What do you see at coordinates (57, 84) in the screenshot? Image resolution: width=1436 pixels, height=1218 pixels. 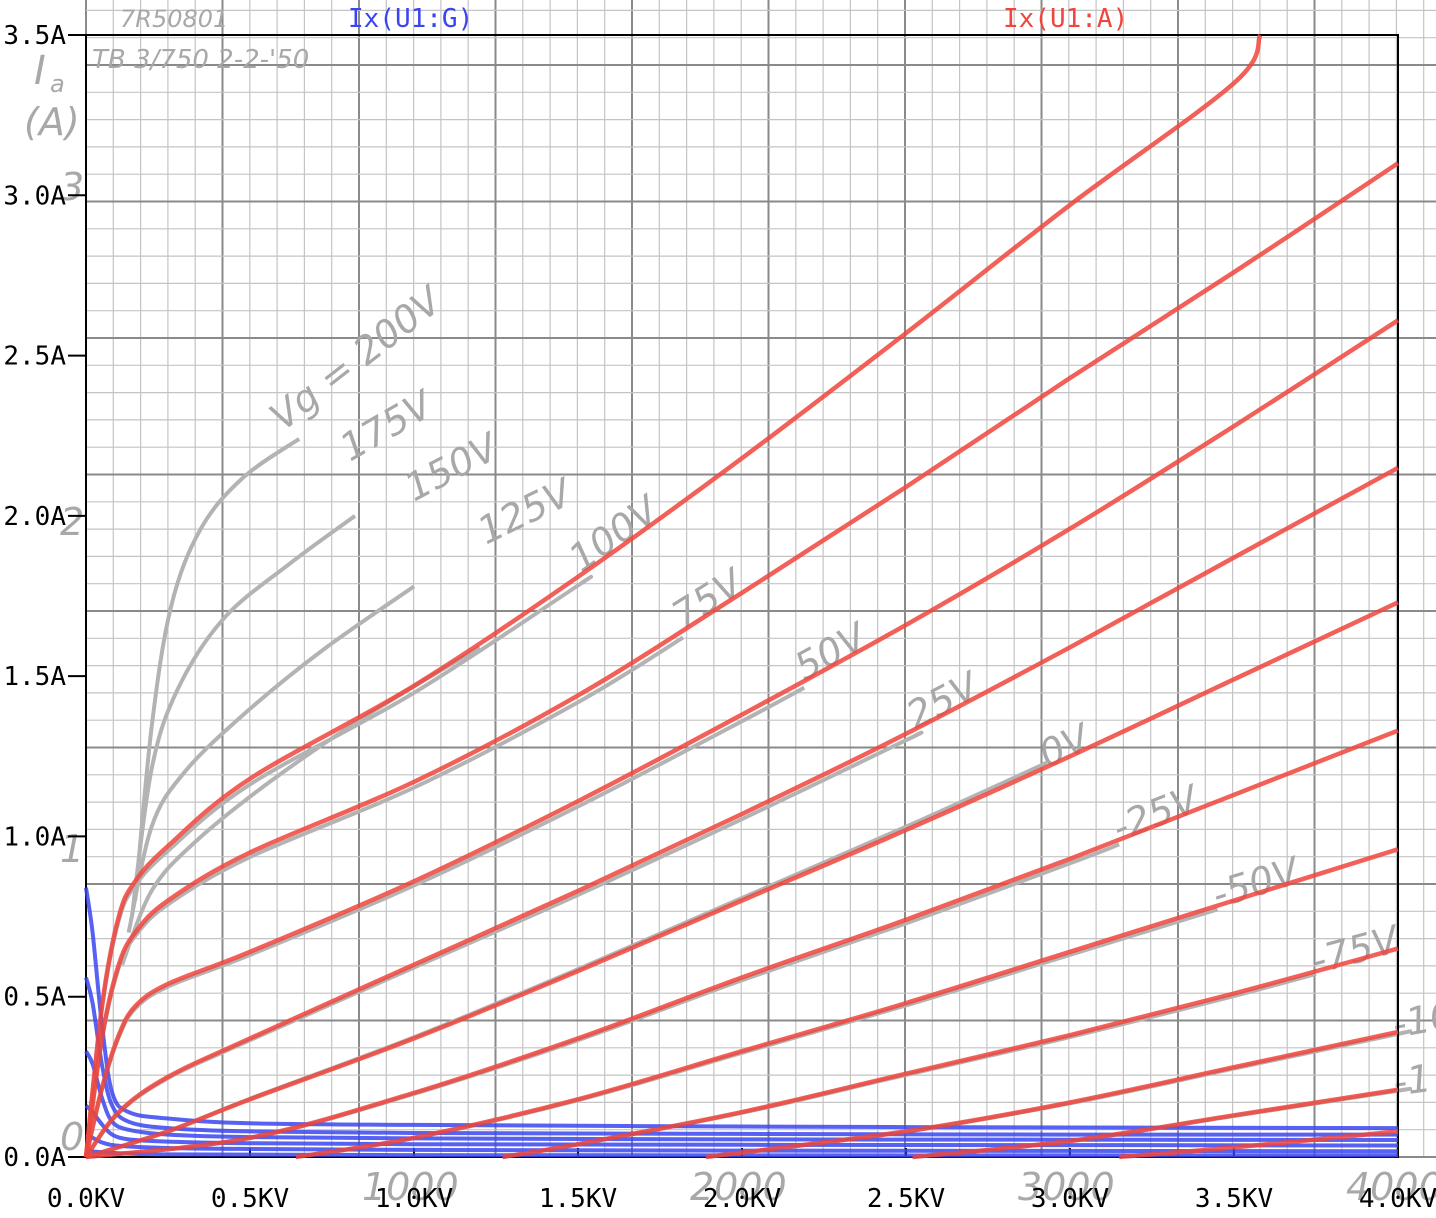 I see `scan-axis-symbol-sub: a` at bounding box center [57, 84].